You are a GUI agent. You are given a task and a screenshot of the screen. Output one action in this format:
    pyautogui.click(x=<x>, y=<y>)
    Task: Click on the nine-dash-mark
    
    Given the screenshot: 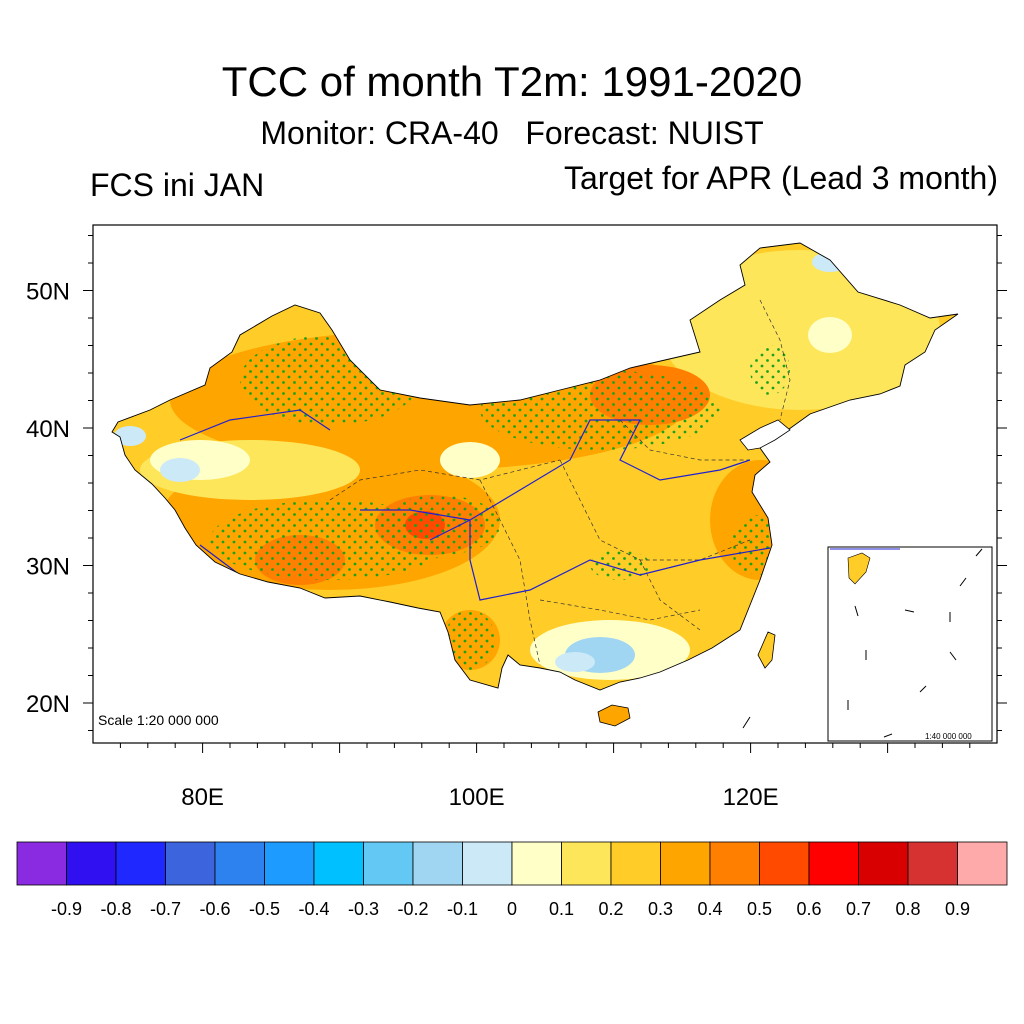 What is the action you would take?
    pyautogui.click(x=746, y=722)
    